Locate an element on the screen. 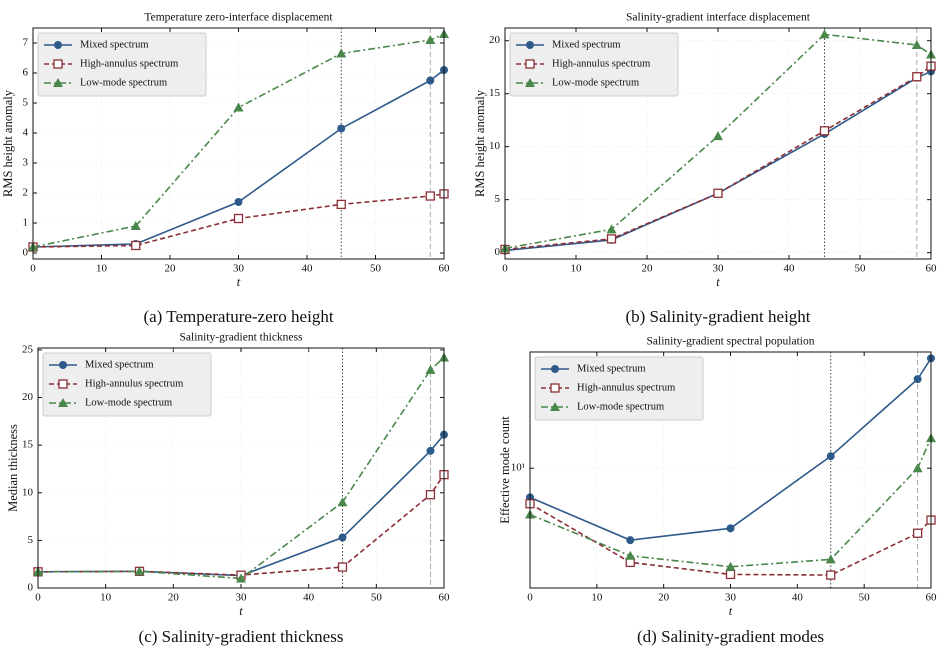  y-tick-label: 1 is located at coordinates (26, 223).